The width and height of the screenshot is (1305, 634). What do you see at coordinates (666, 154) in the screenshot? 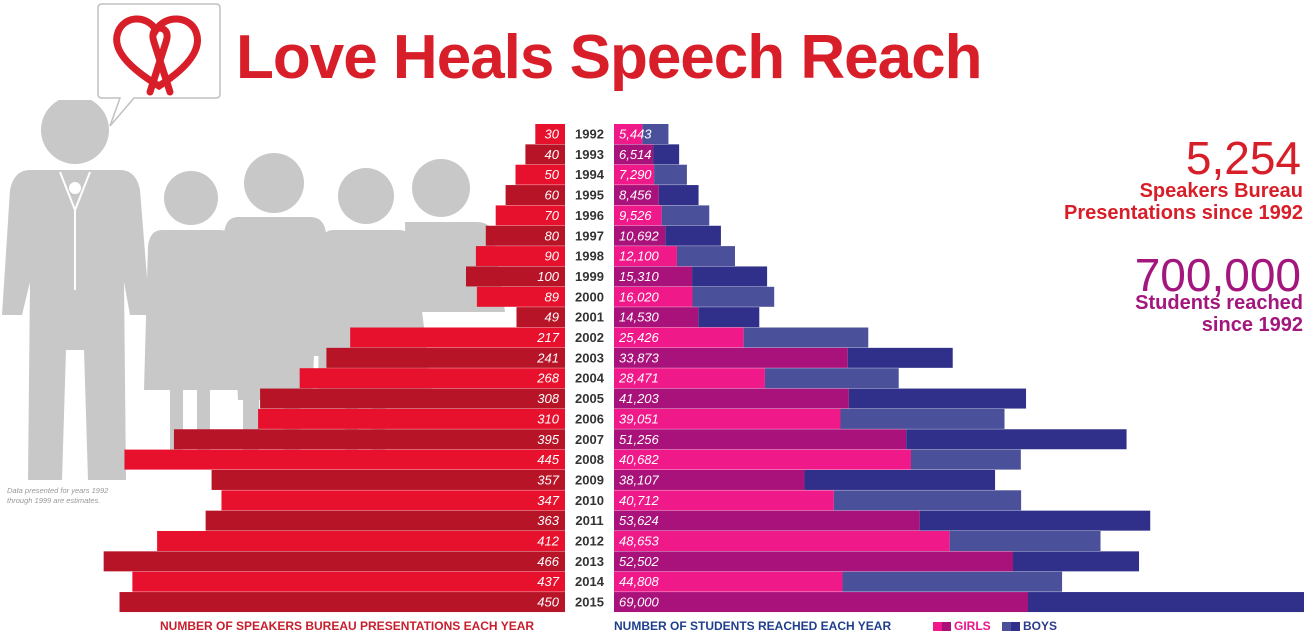
I see `boys-bar-1993` at bounding box center [666, 154].